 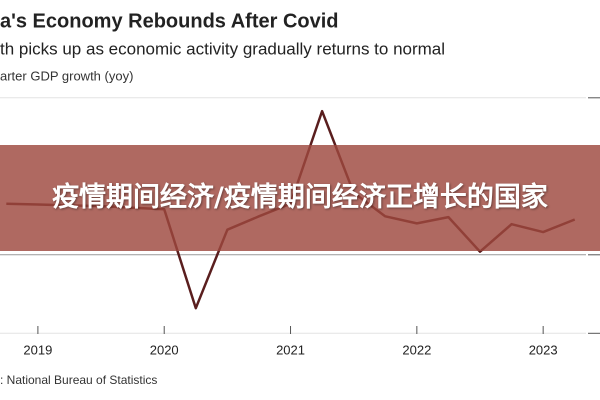 I want to click on x-tick-label: 2023, so click(x=543, y=349).